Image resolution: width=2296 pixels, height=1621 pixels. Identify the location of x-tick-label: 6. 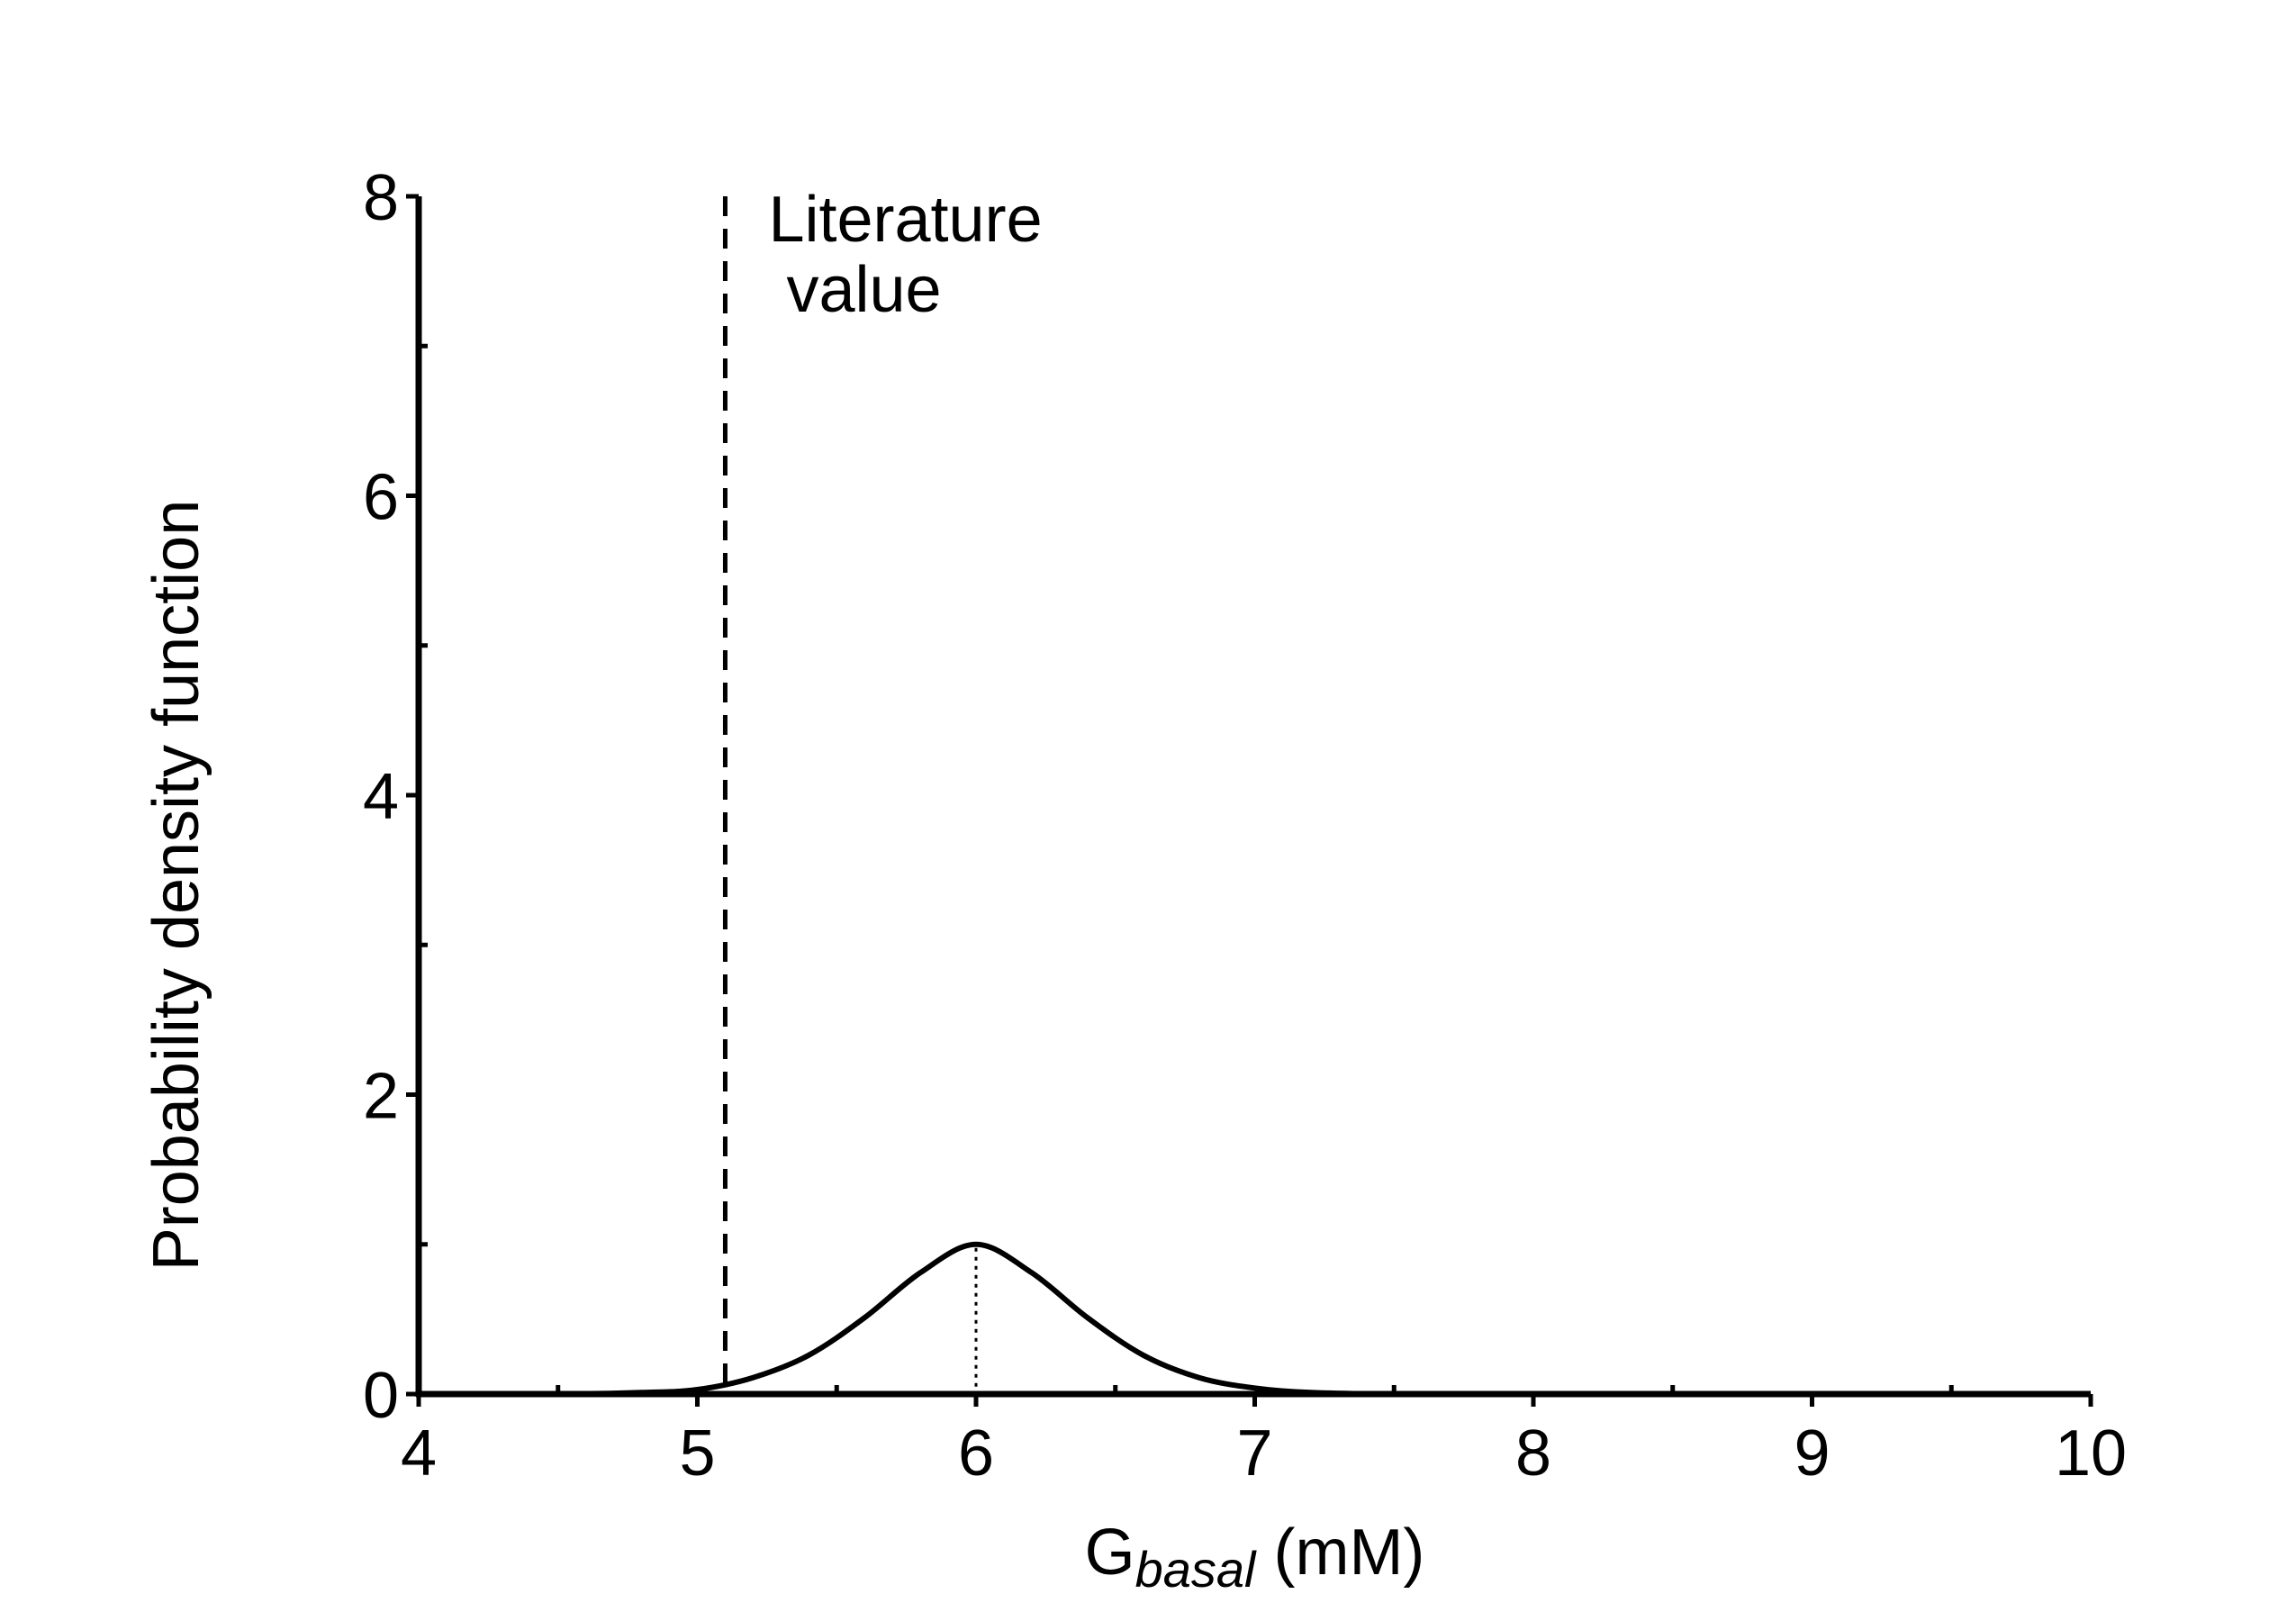
(976, 1453).